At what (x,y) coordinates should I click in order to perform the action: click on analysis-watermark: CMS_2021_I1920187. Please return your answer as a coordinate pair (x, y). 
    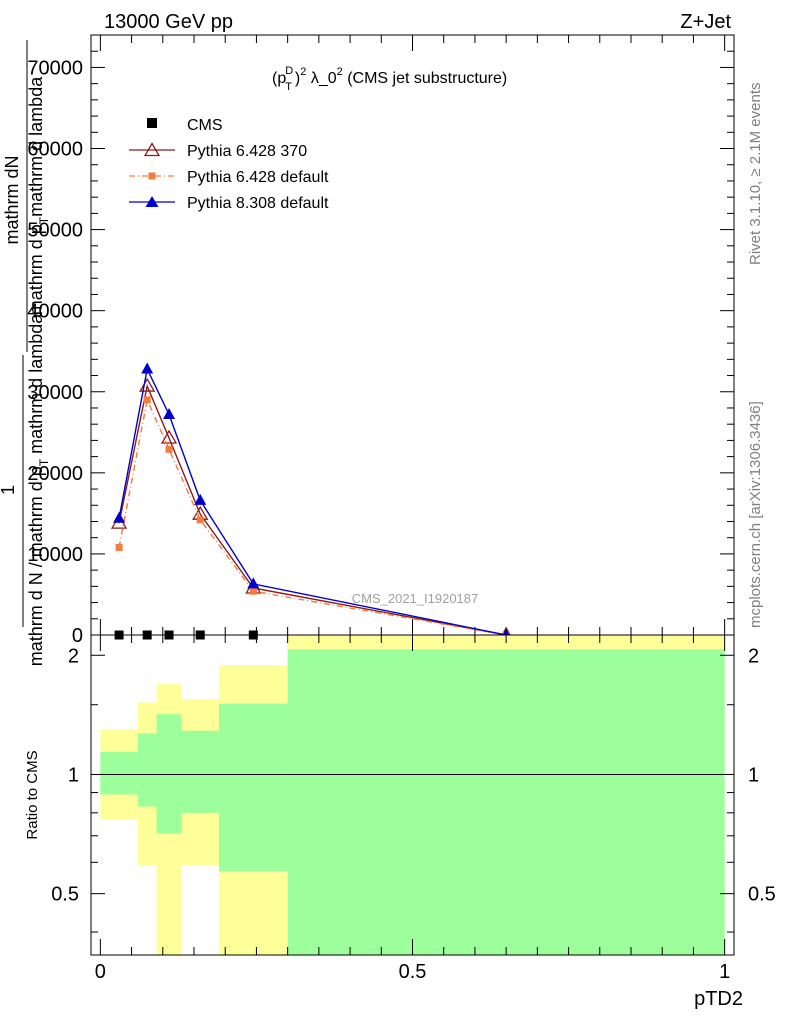
    Looking at the image, I should click on (415, 598).